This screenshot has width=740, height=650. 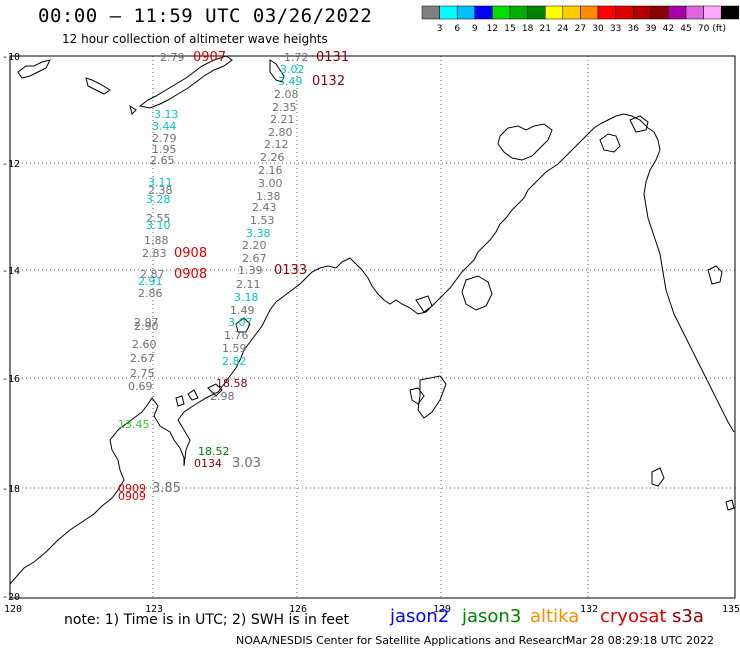 I want to click on observation-label: 3.03, so click(x=246, y=463).